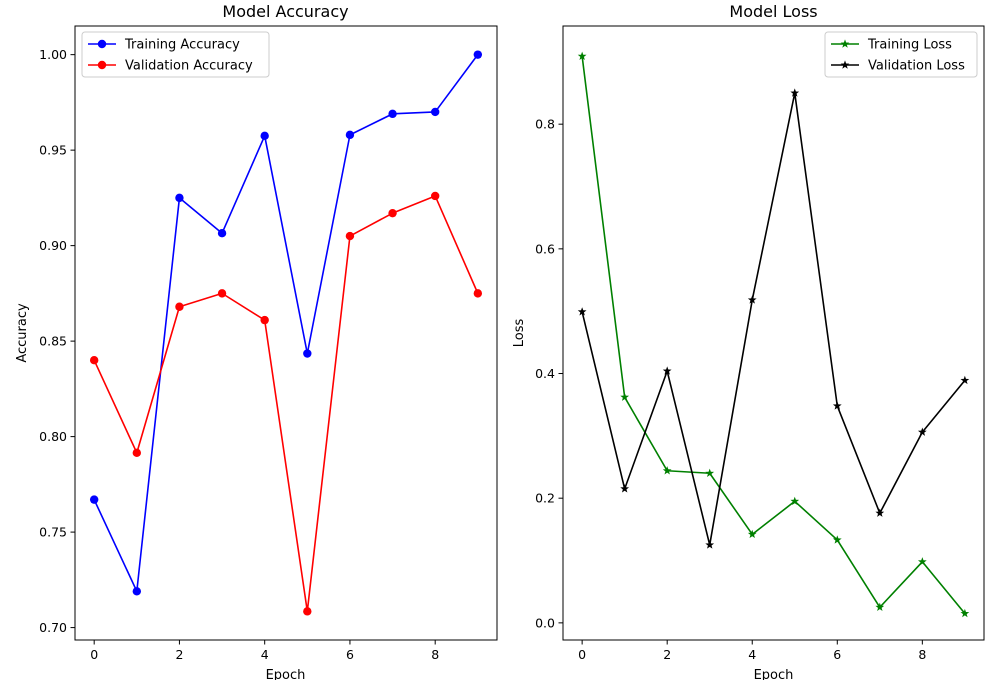  Describe the element at coordinates (53, 150) in the screenshot. I see `y-tick-label: 0.95` at that location.